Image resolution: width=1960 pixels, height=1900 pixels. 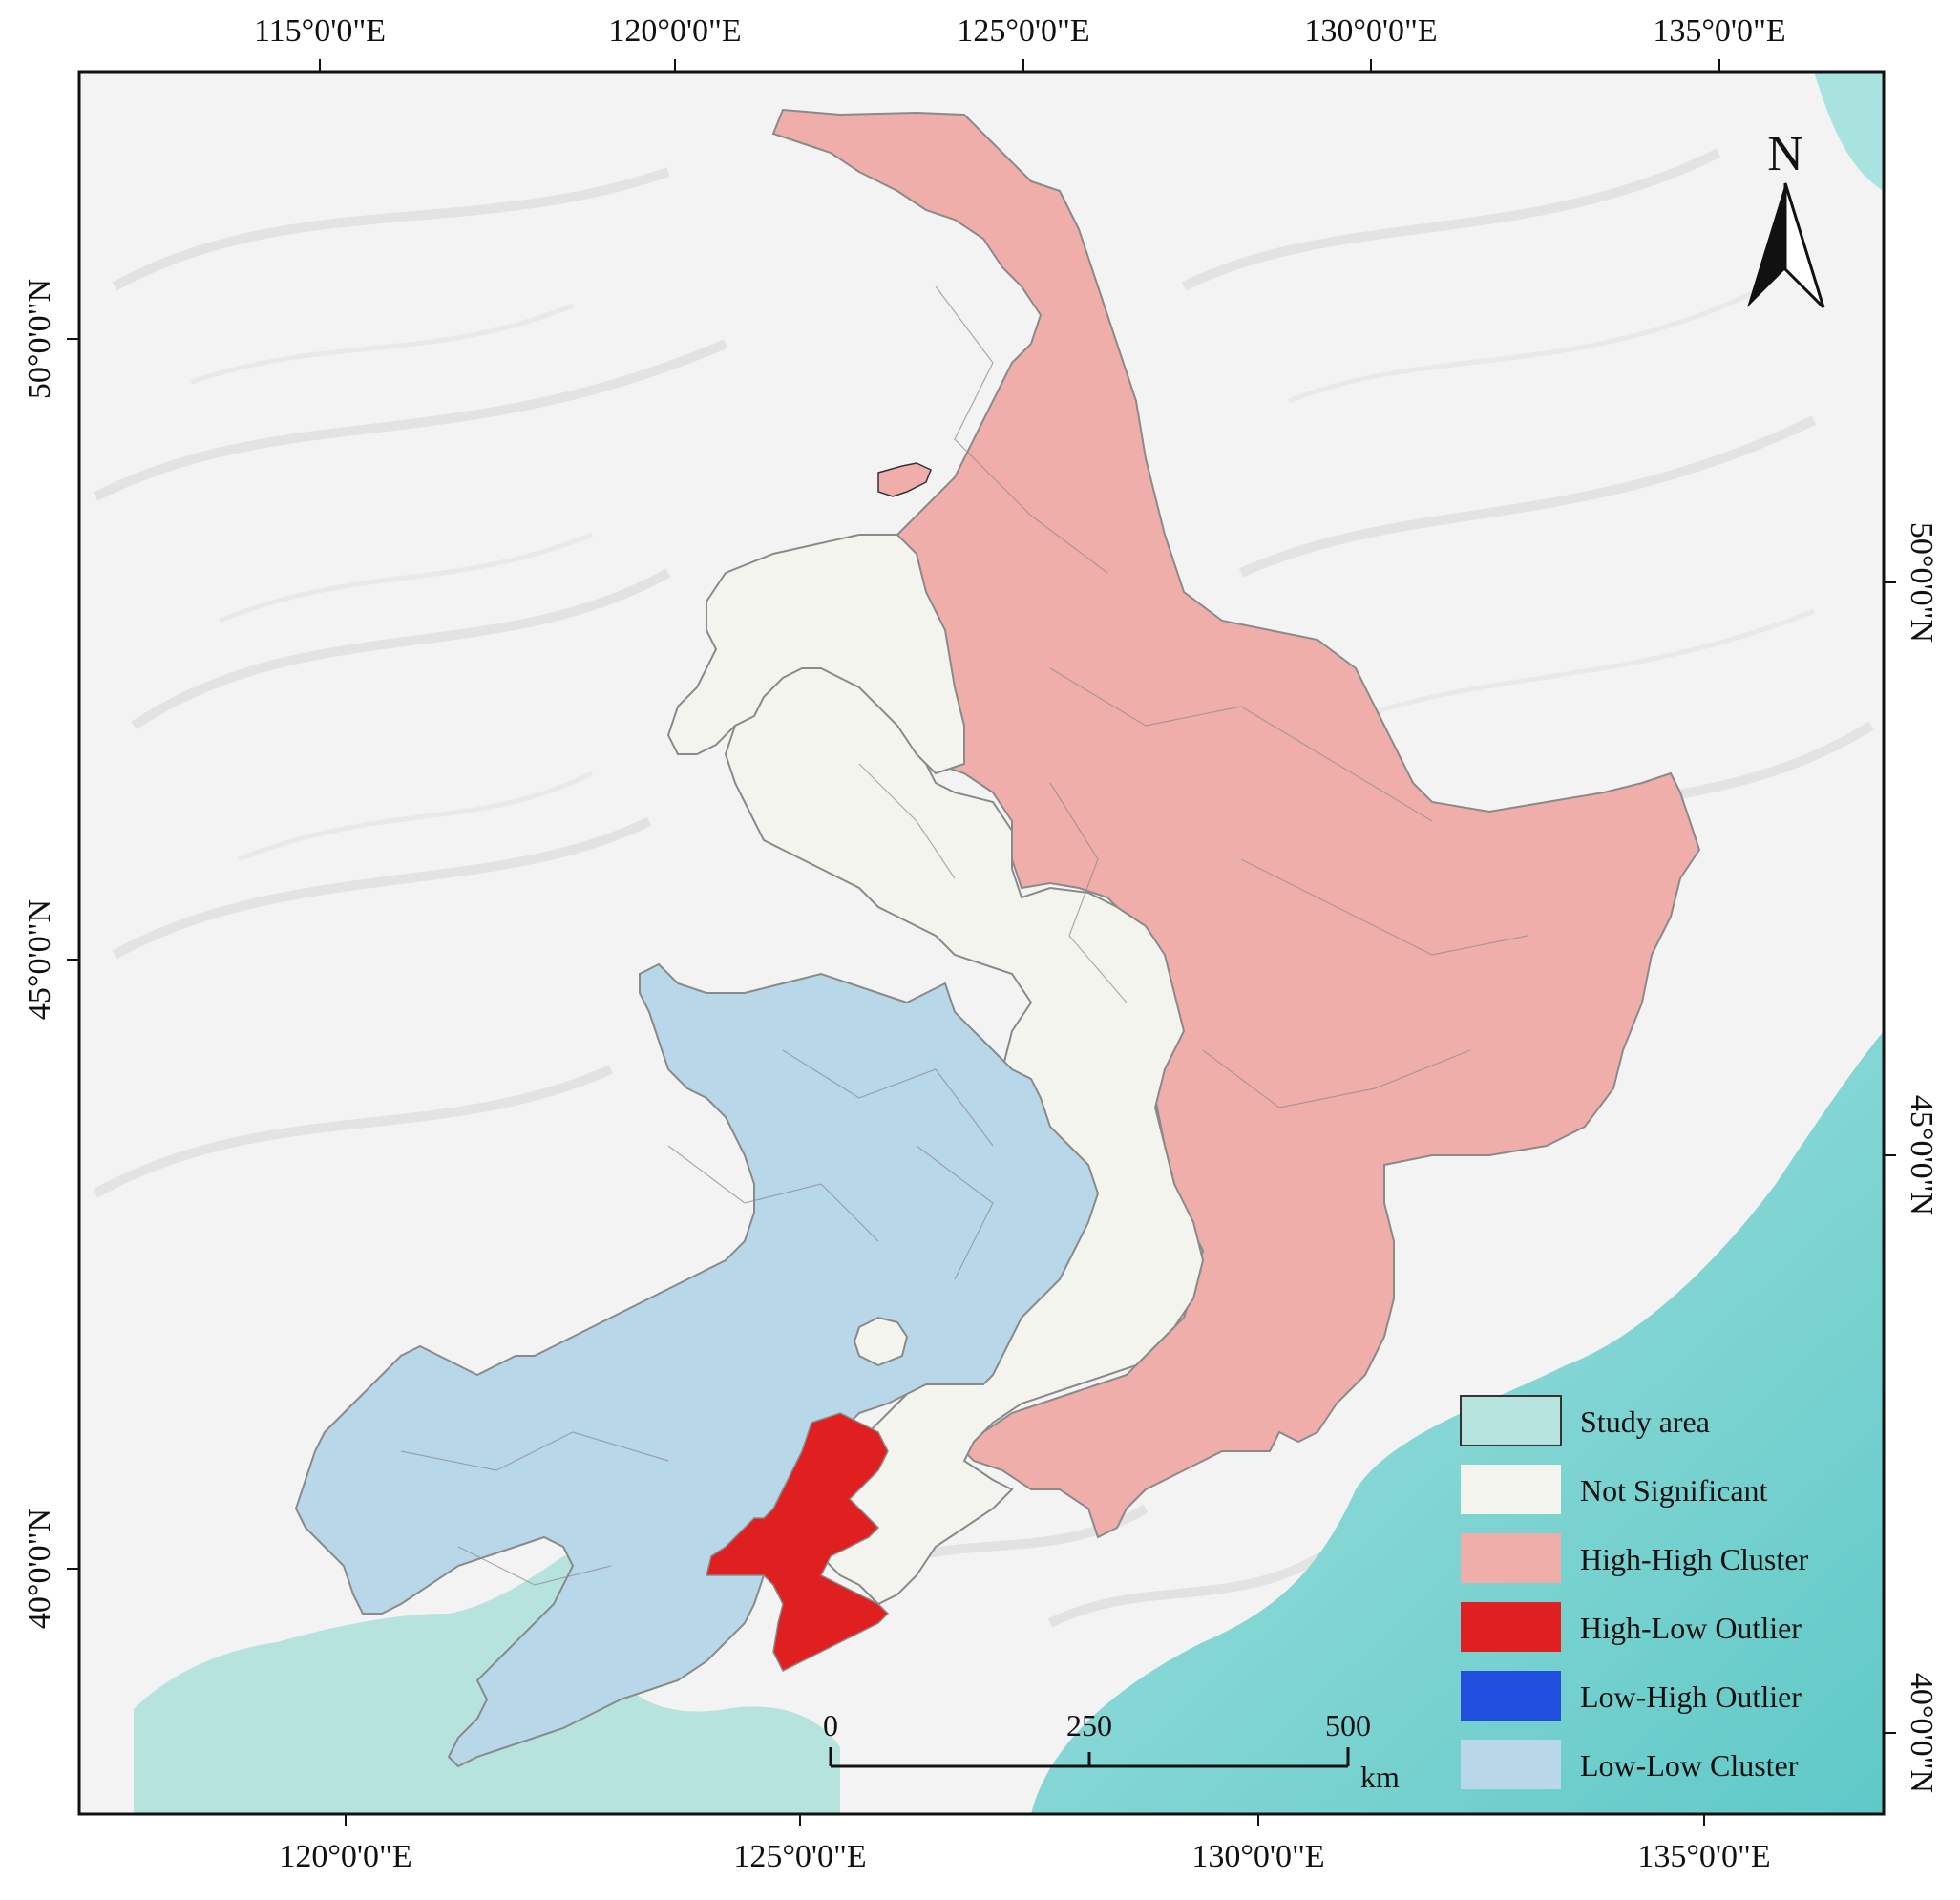 What do you see at coordinates (830, 1725) in the screenshot?
I see `scale-tick-label: 0` at bounding box center [830, 1725].